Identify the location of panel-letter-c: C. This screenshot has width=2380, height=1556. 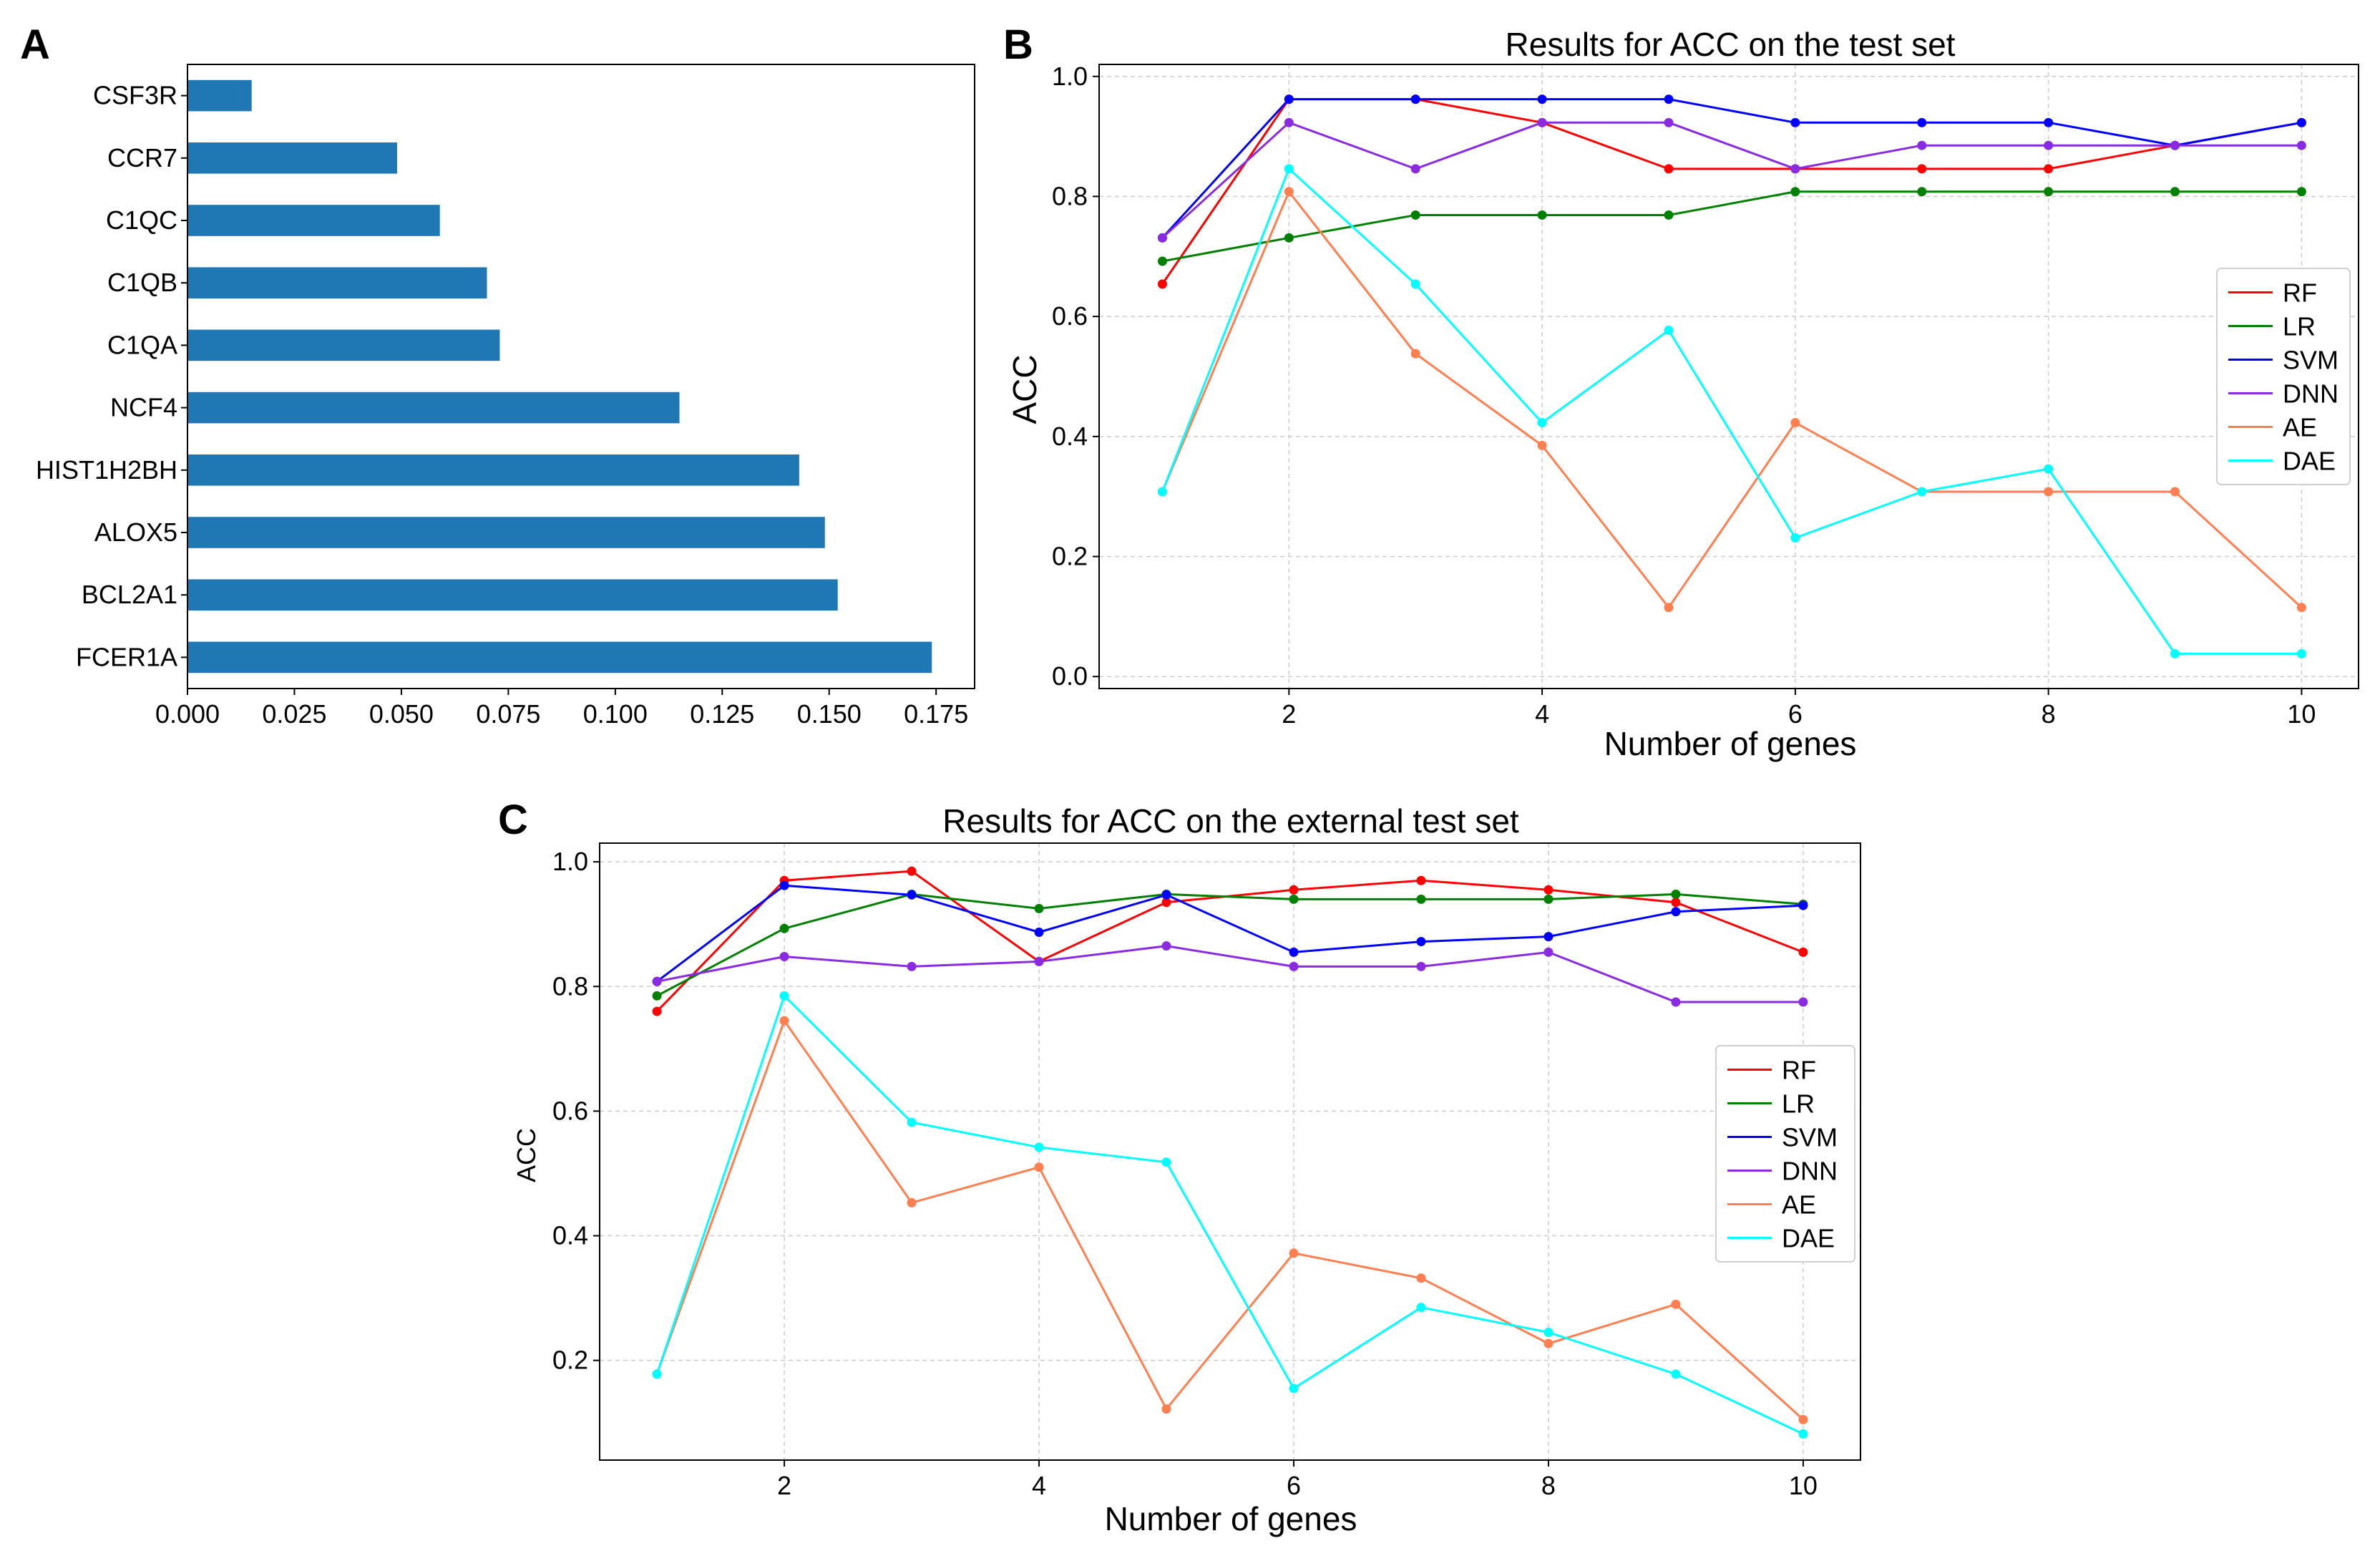
(513, 820).